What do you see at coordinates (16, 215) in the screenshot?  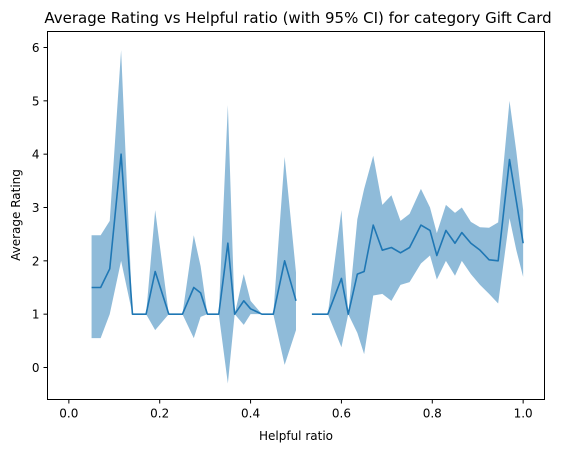 I see `y-axis-label: Average Rating` at bounding box center [16, 215].